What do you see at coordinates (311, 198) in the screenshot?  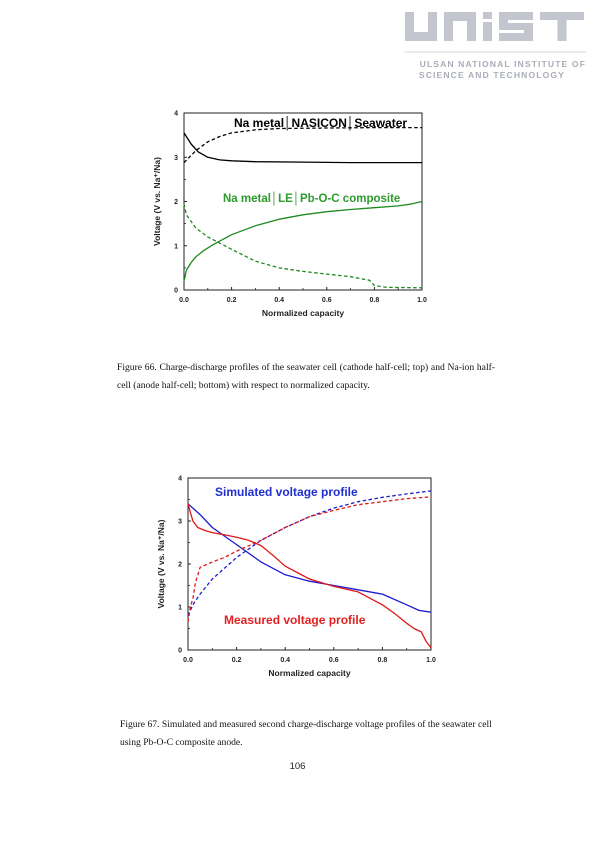 I see `annotation-label-2: Na metal│LE│Pb-O-C composite` at bounding box center [311, 198].